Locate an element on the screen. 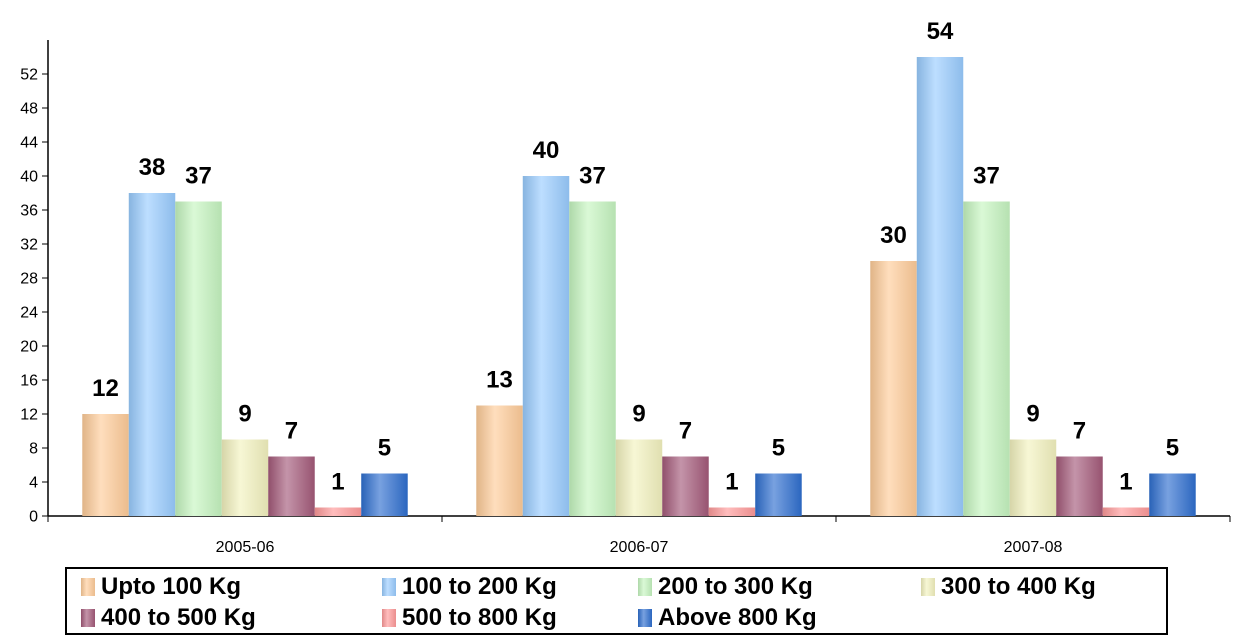 Image resolution: width=1235 pixels, height=637 pixels. y-tick-label: 8 is located at coordinates (33, 449).